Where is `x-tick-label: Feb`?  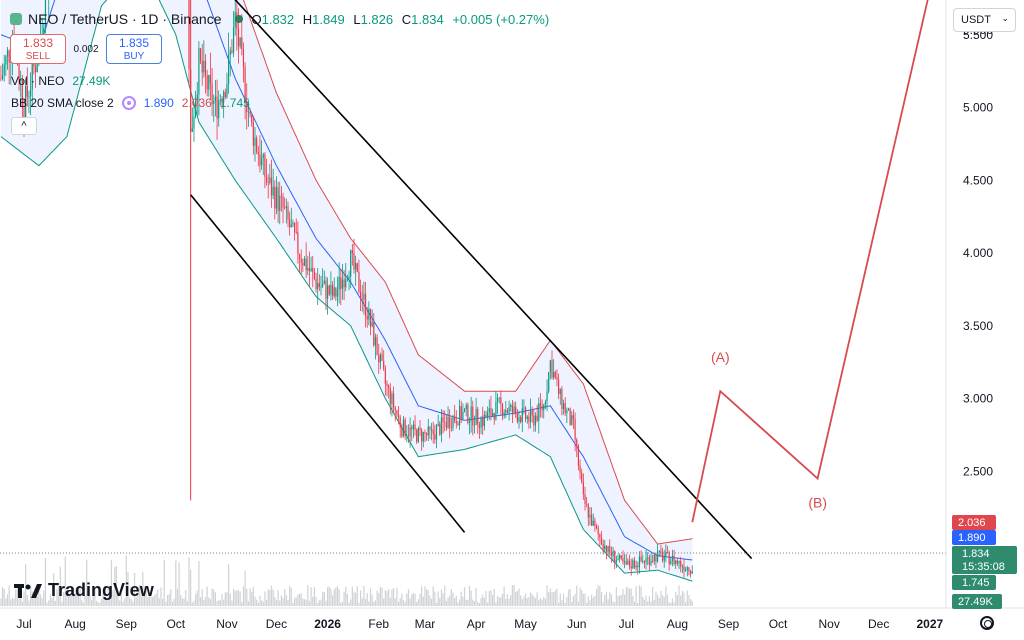 x-tick-label: Feb is located at coordinates (378, 624).